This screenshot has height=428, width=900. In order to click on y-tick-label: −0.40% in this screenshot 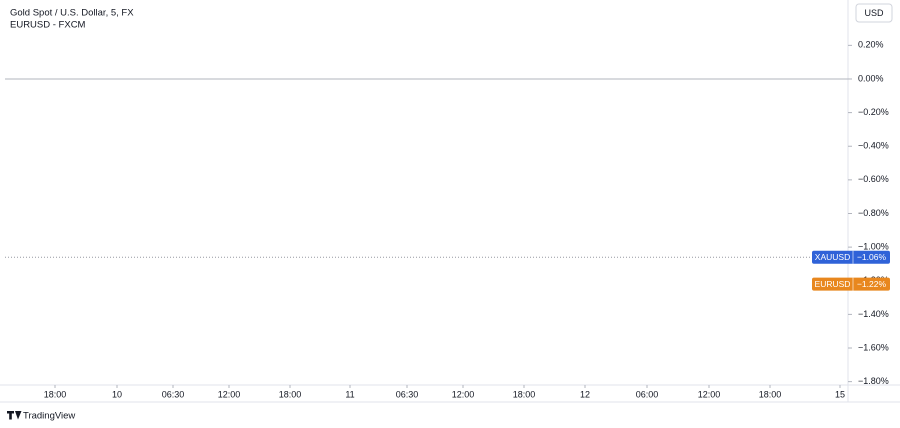, I will do `click(873, 146)`.